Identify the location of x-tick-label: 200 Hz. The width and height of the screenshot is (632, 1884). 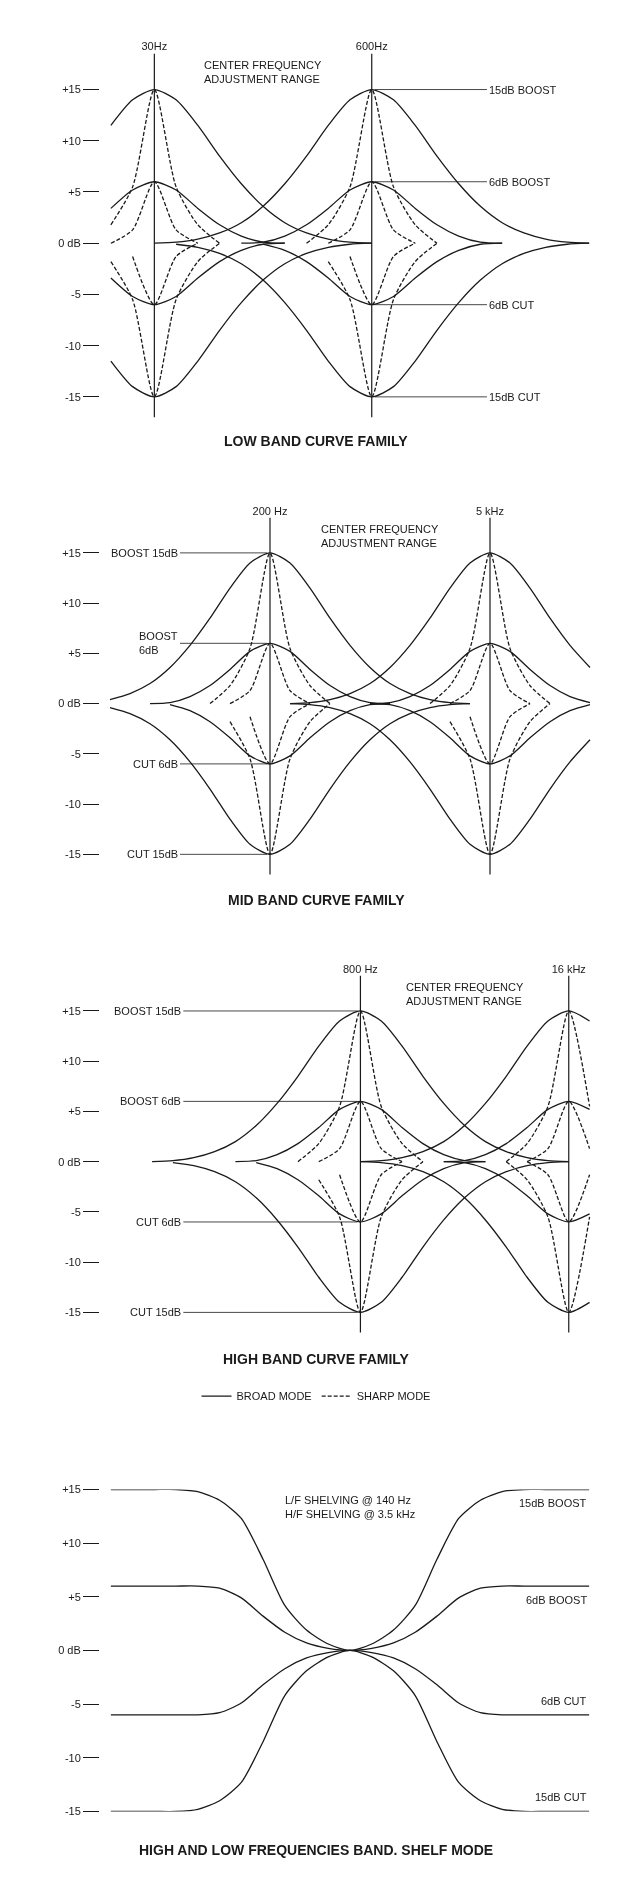
(270, 510).